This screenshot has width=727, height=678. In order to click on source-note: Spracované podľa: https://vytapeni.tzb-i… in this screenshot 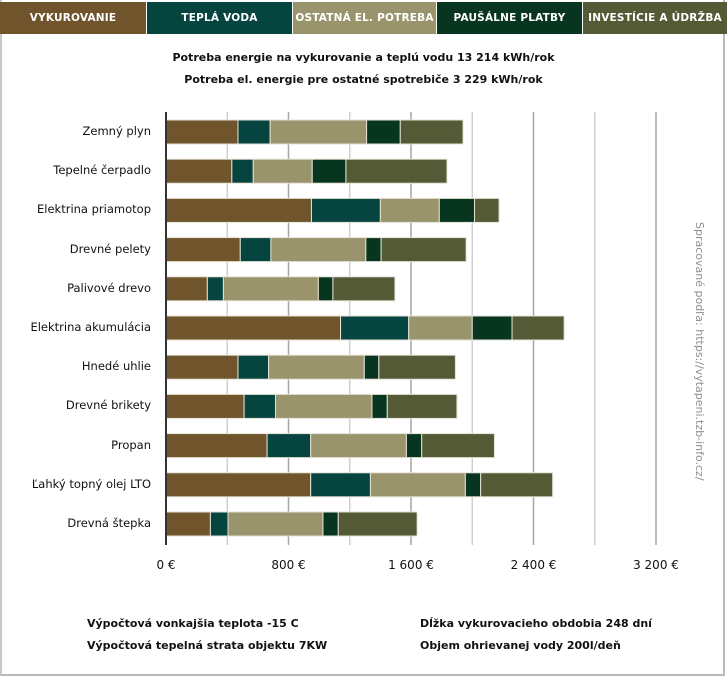, I will do `click(699, 351)`.